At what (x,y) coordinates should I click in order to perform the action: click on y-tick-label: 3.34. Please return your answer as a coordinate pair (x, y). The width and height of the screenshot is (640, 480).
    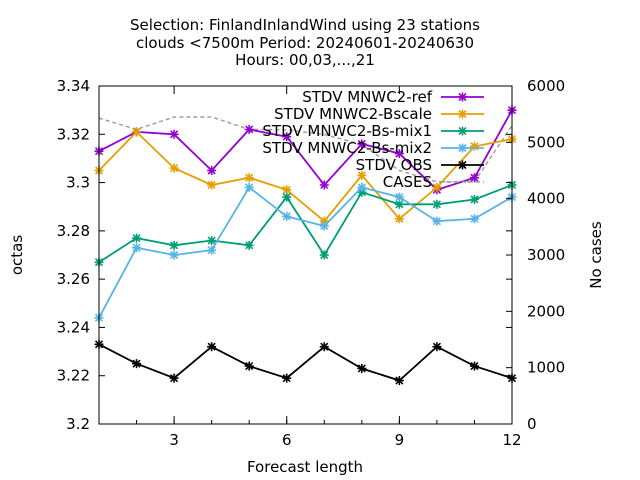
    Looking at the image, I should click on (73, 86).